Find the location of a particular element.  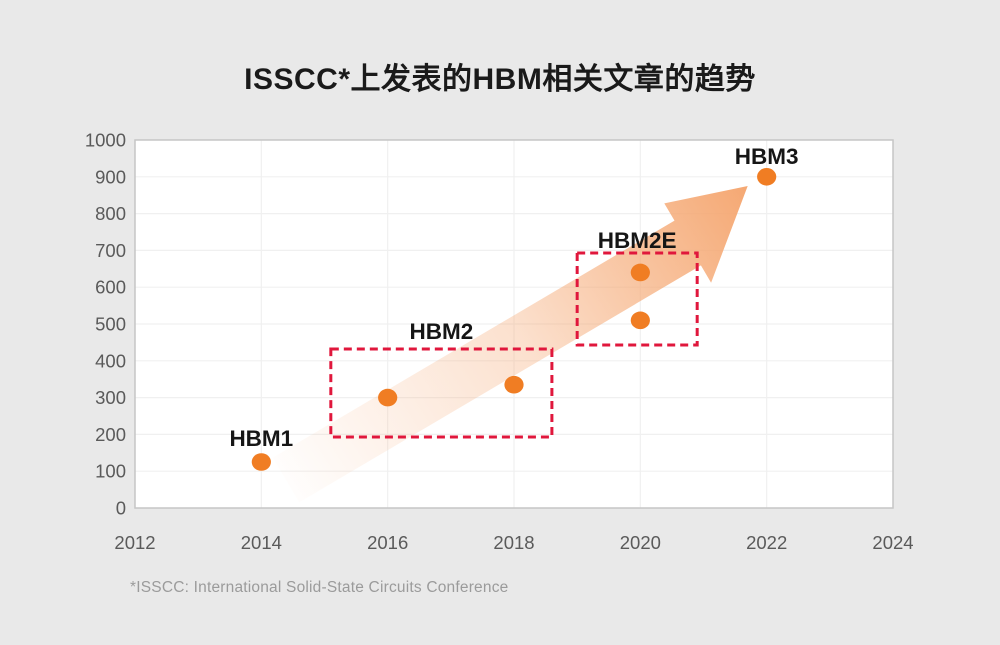

label-hbm3: HBM3 is located at coordinates (767, 156).